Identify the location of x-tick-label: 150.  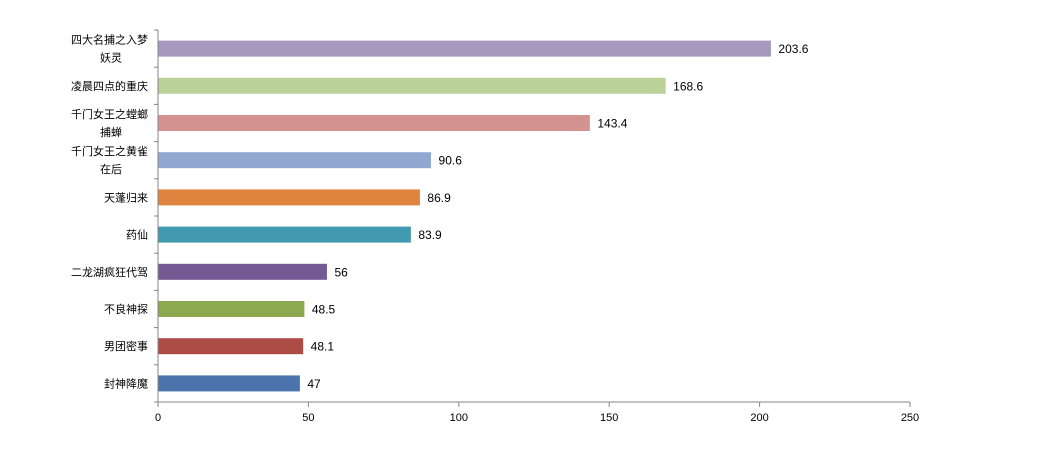
(609, 418).